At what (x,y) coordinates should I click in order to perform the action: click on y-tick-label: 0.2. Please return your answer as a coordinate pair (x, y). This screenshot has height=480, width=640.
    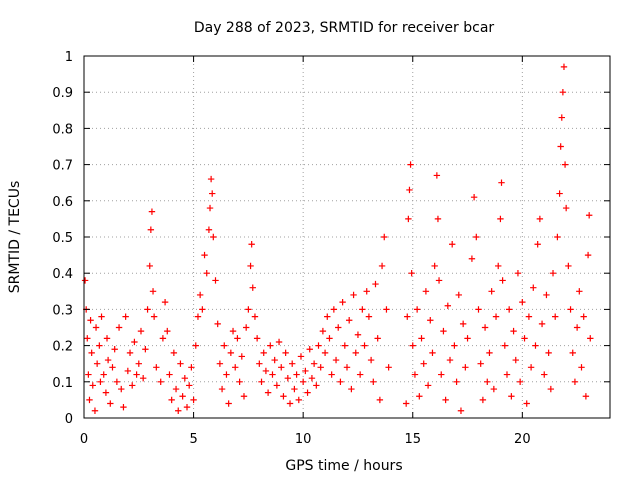
    Looking at the image, I should click on (62, 347).